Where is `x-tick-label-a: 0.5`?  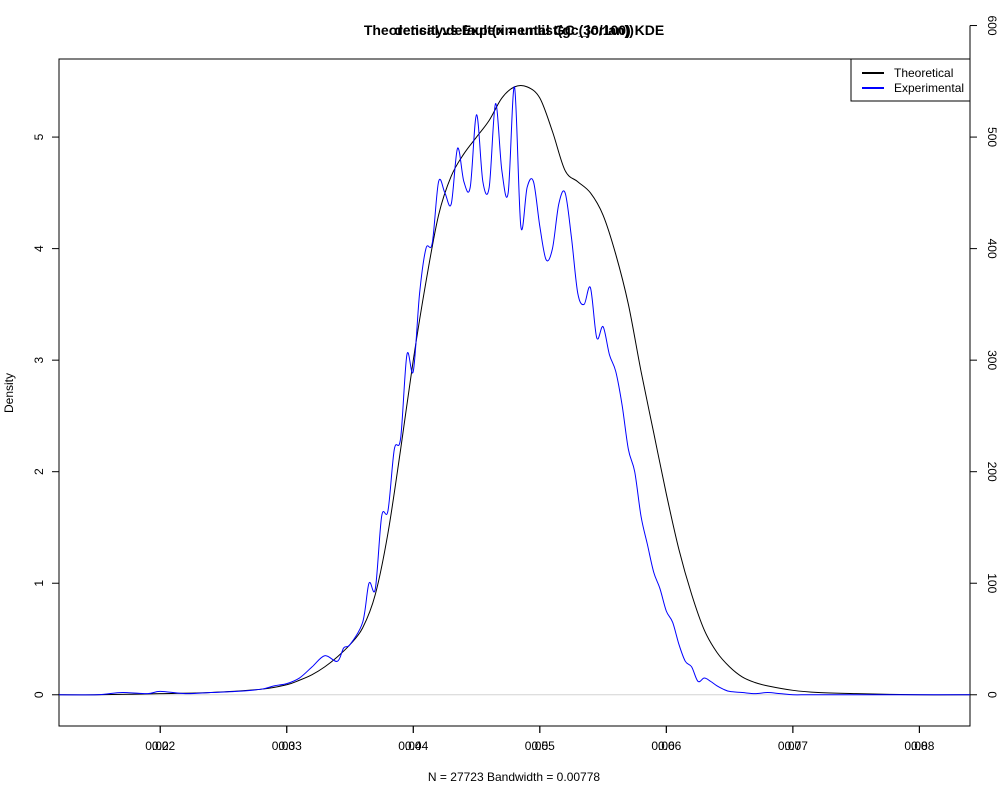
x-tick-label-a: 0.5 is located at coordinates (539, 746).